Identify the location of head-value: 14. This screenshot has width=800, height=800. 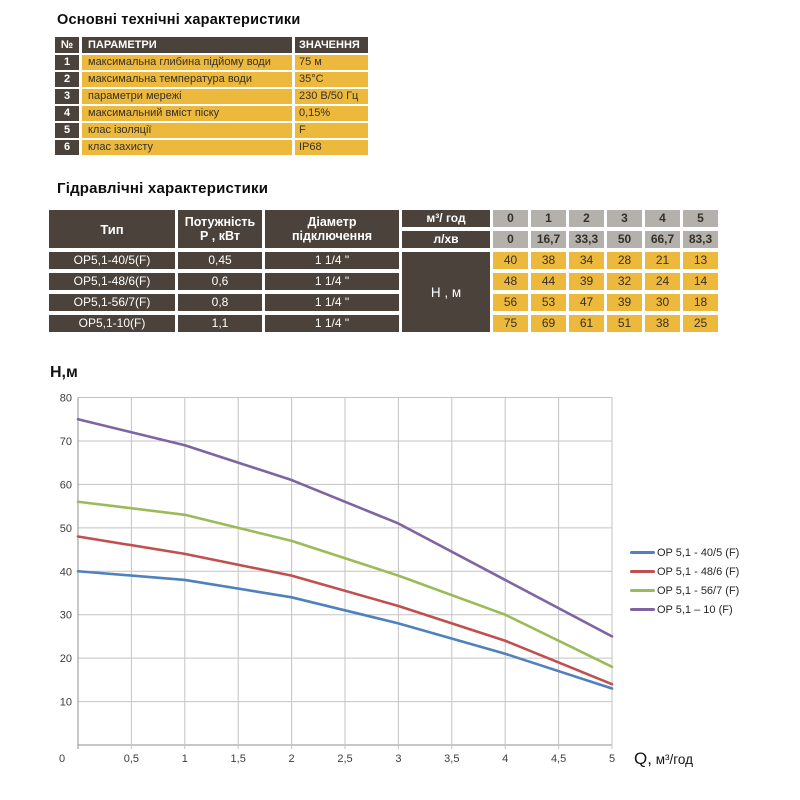
(700, 281).